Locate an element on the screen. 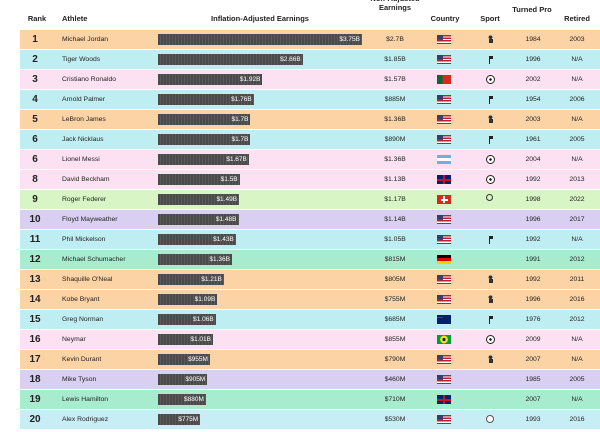 The width and height of the screenshot is (600, 432). earnings-bar: $1.21B is located at coordinates (191, 279).